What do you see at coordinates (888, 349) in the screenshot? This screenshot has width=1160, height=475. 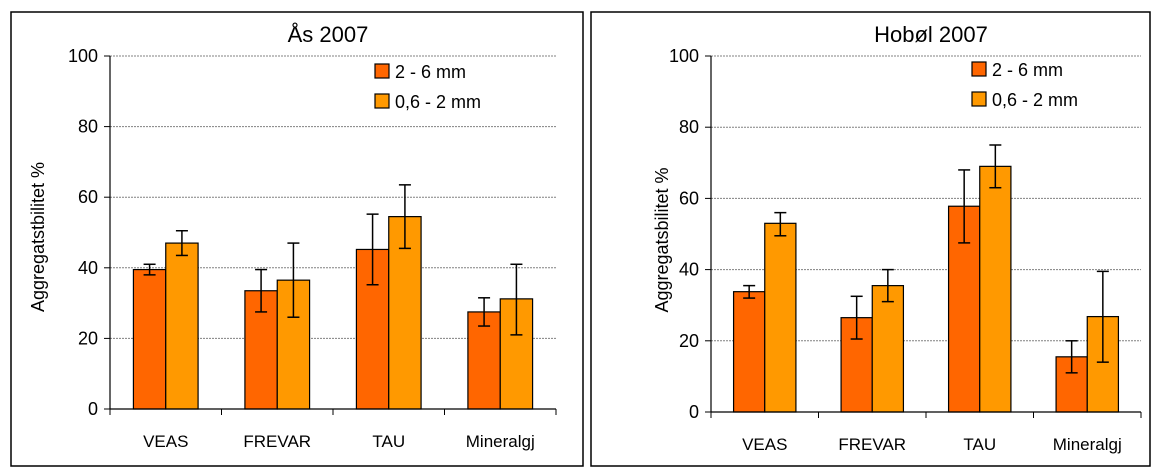 I see `bar-0-6-2mm-frevar` at bounding box center [888, 349].